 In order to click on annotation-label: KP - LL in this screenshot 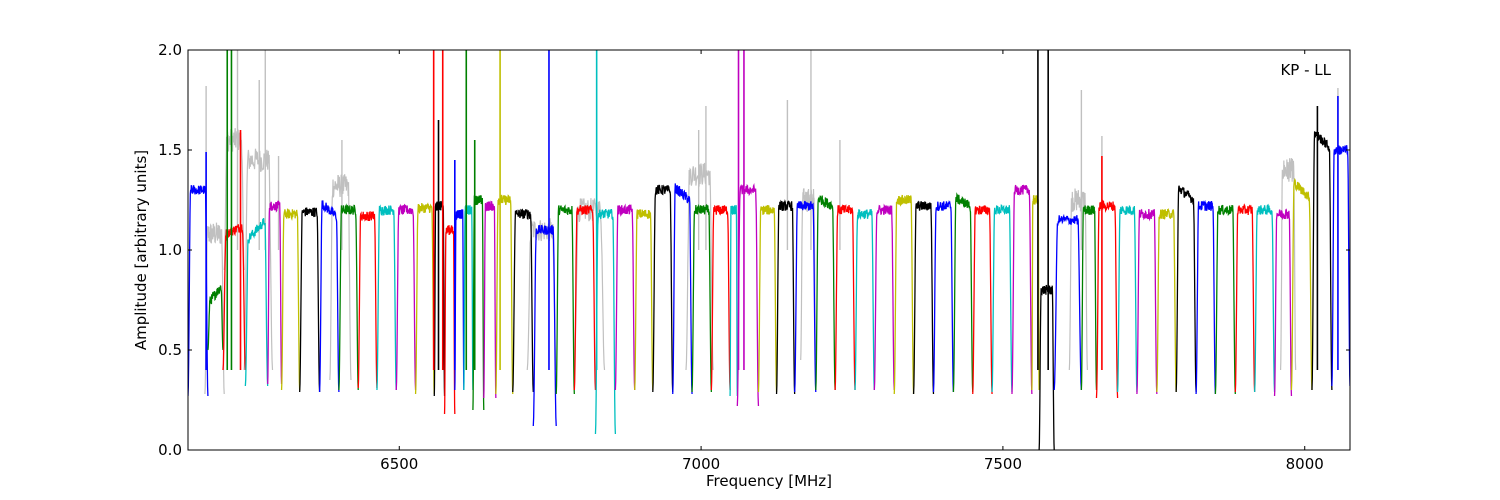, I will do `click(1305, 70)`.